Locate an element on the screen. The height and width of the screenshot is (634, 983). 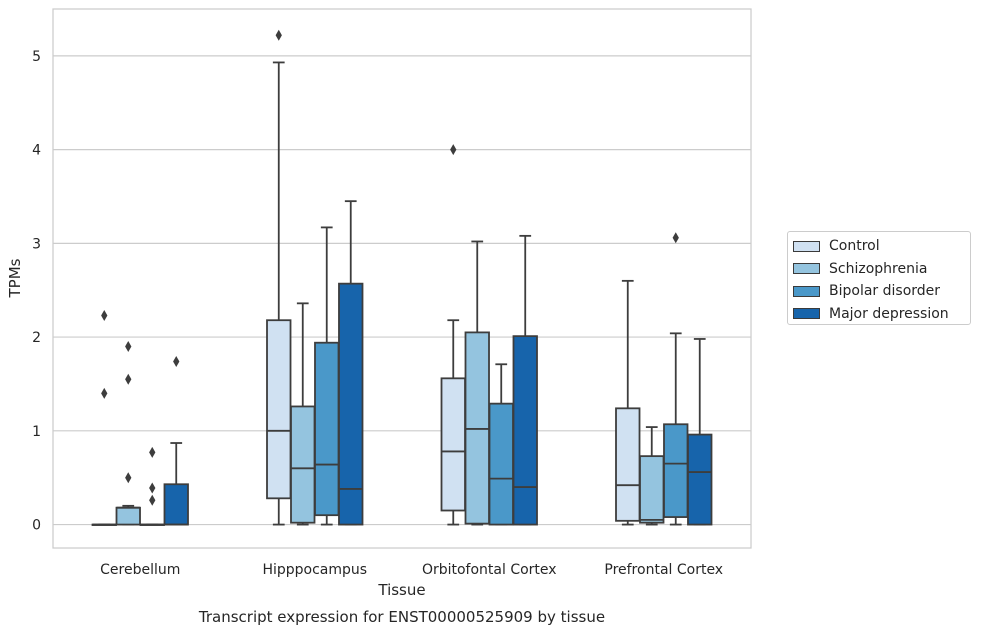
legend-item: Control is located at coordinates (881, 246).